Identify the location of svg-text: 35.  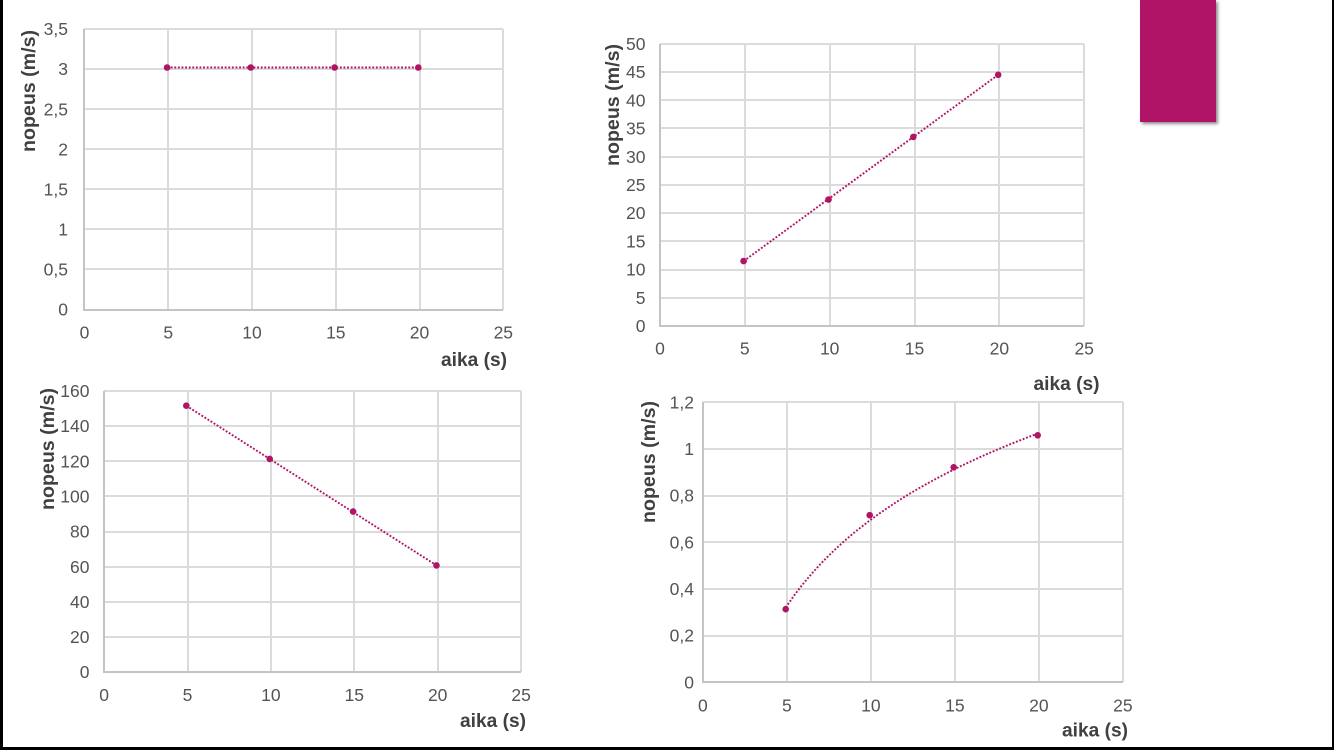
(635, 129).